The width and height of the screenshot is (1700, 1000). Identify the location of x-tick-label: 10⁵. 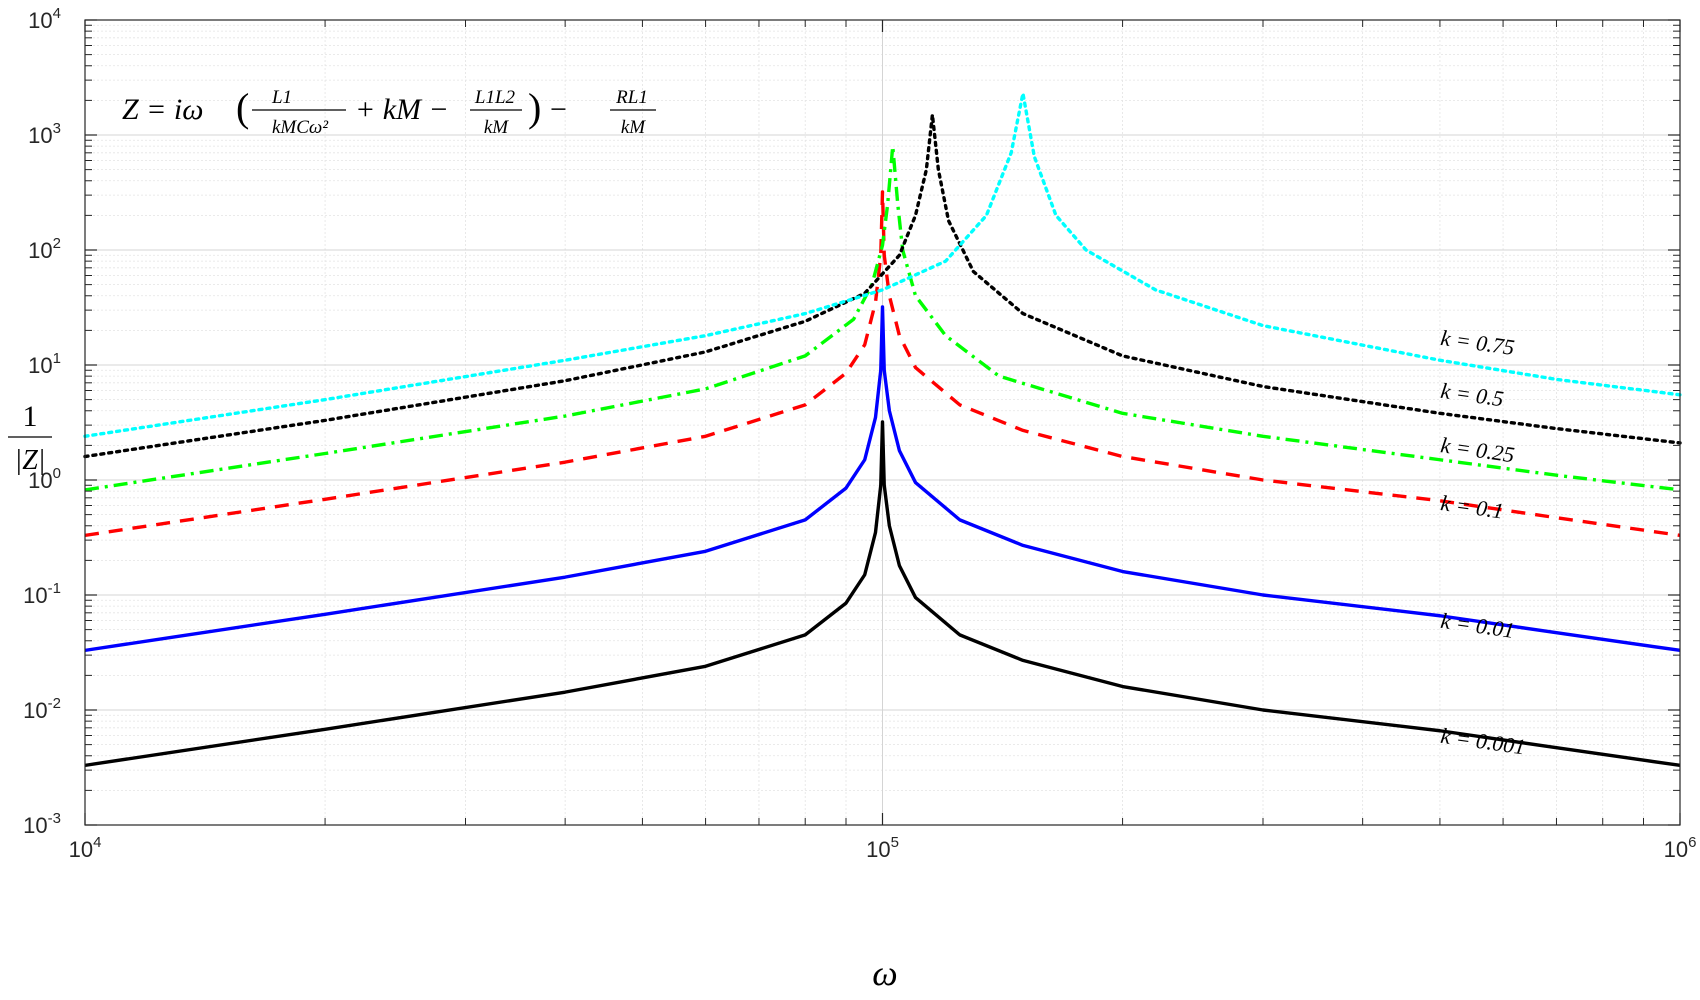
(882, 848).